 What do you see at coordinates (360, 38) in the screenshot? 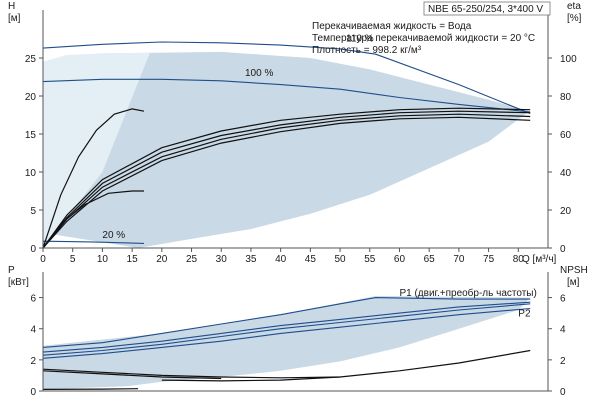
I see `top-curve-label: 110 %` at bounding box center [360, 38].